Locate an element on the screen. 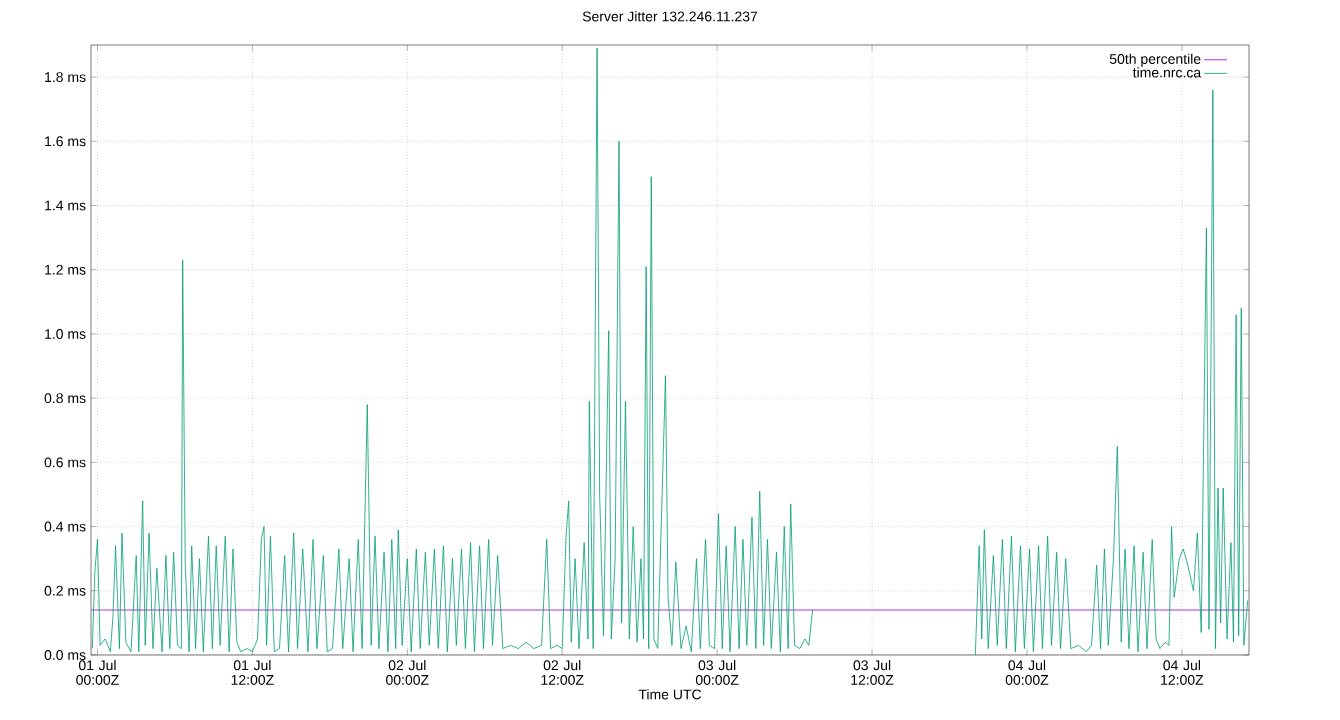 The height and width of the screenshot is (720, 1340). y-tick-label: 1.6 ms is located at coordinates (65, 141).